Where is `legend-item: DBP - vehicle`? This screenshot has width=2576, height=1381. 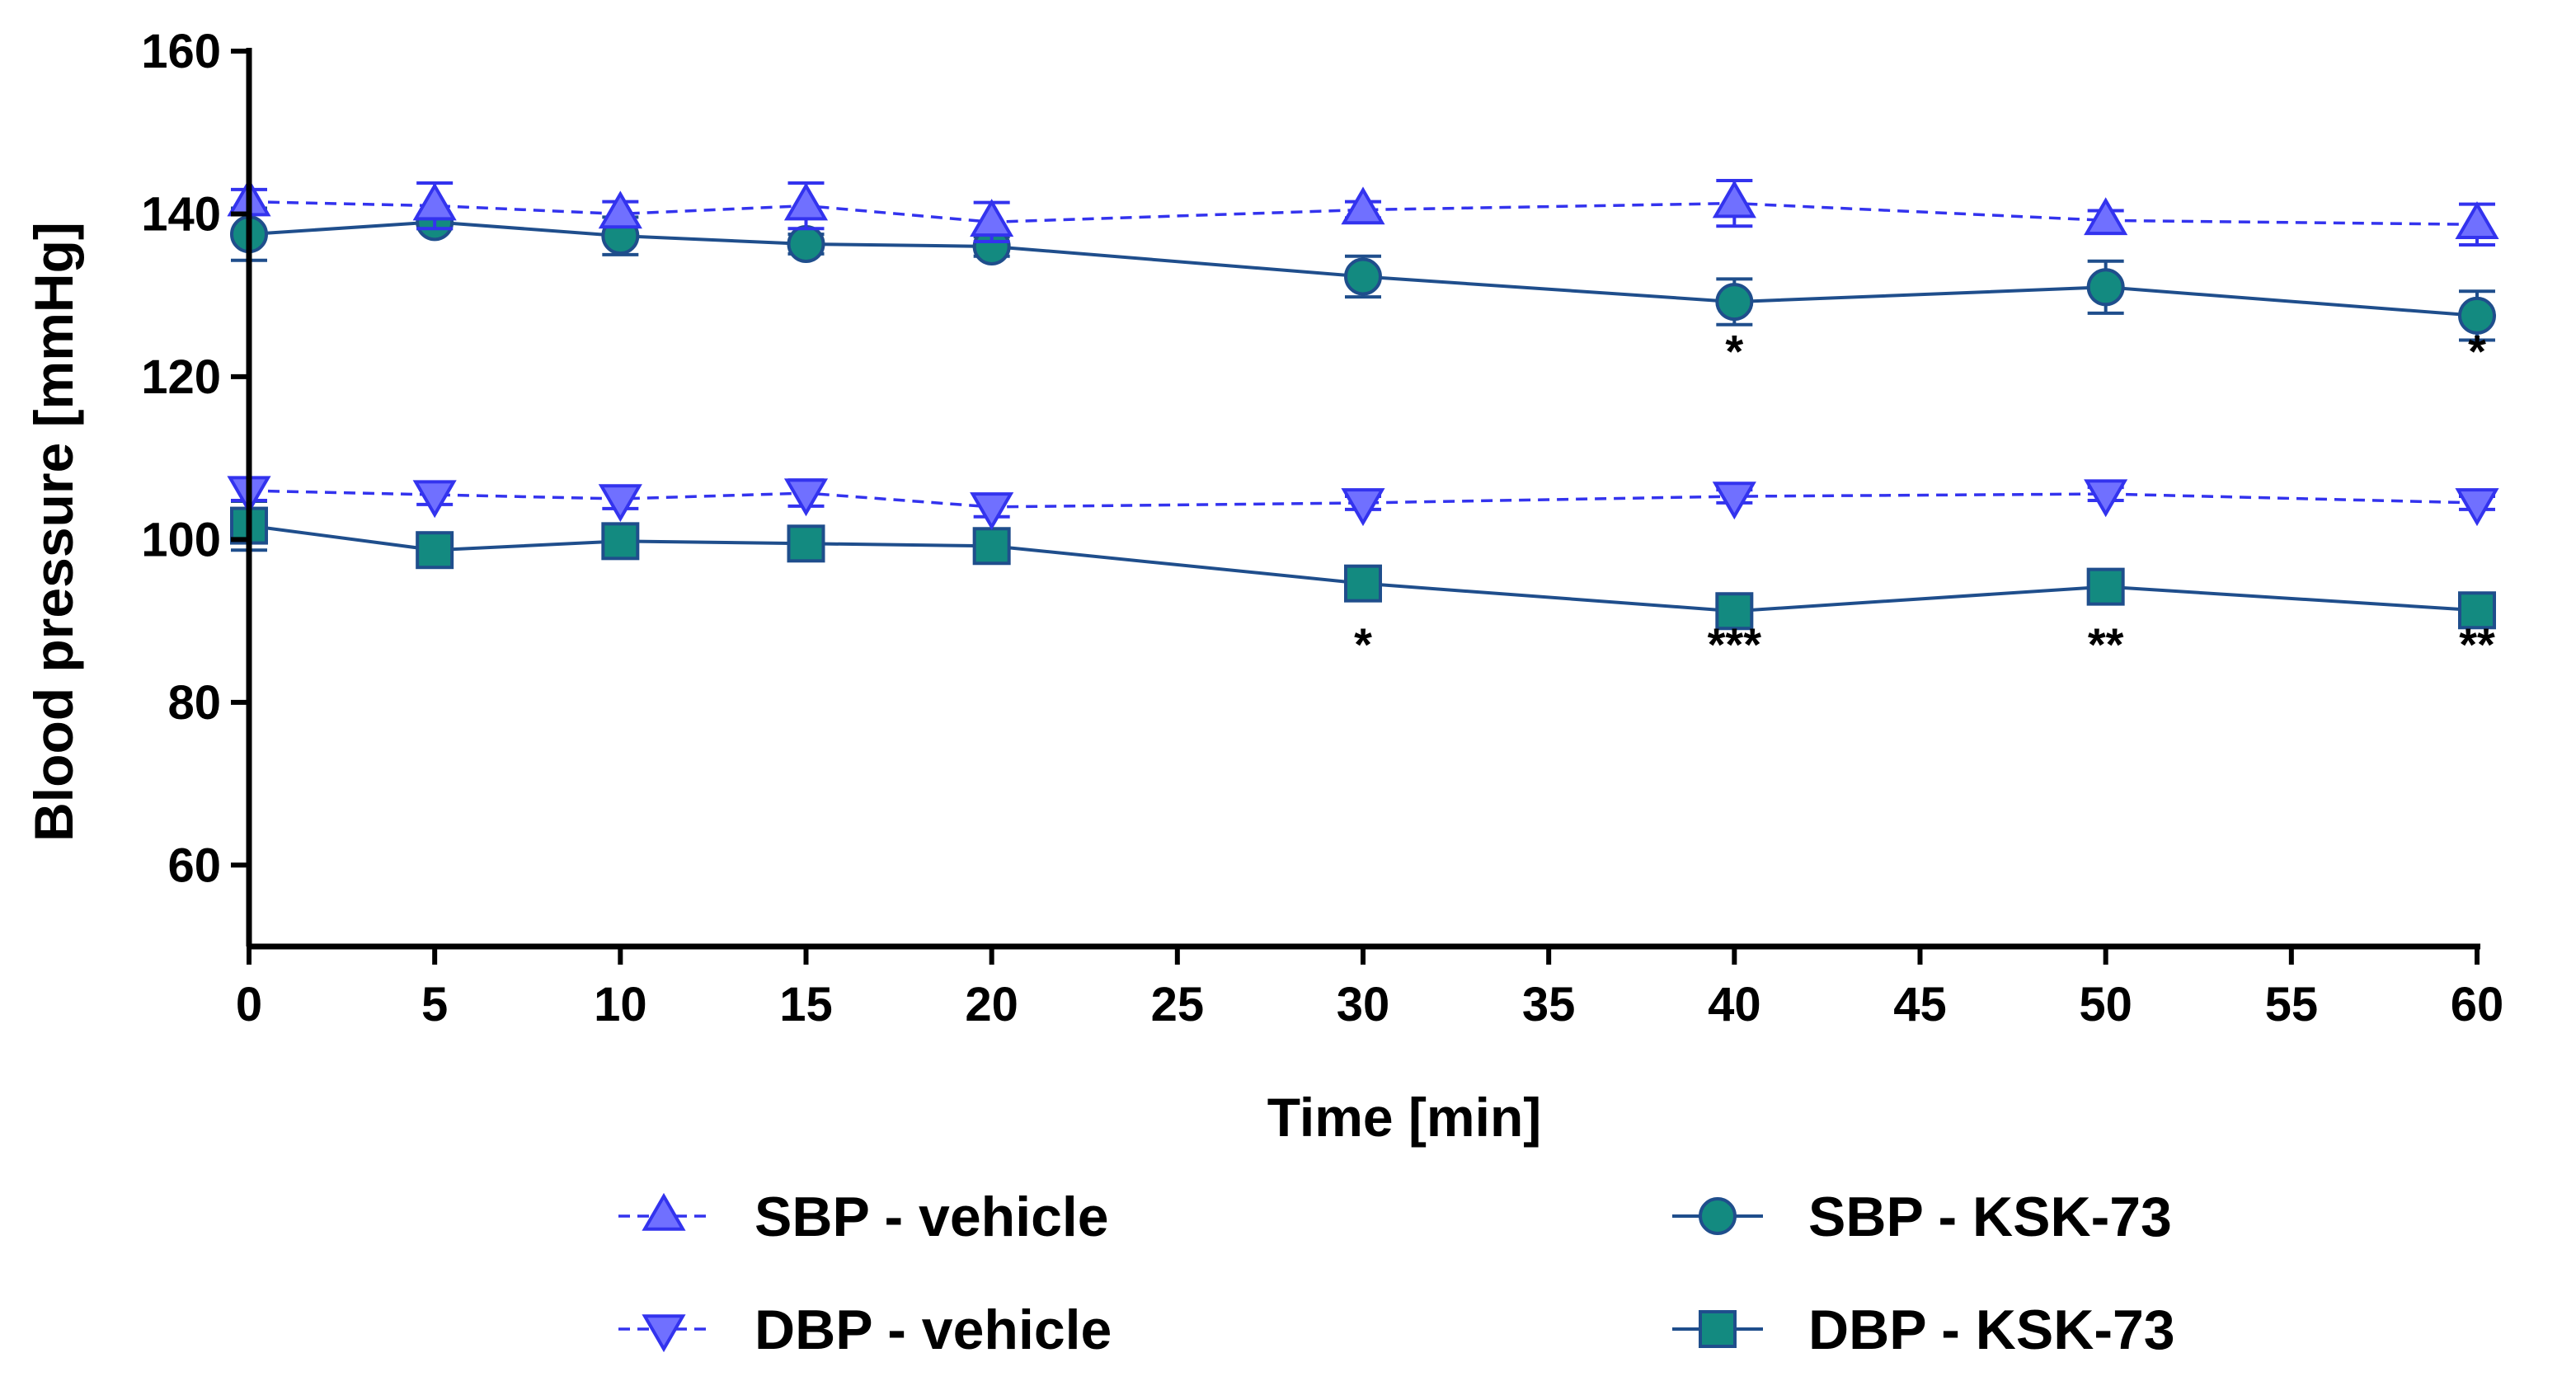 legend-item: DBP - vehicle is located at coordinates (865, 1330).